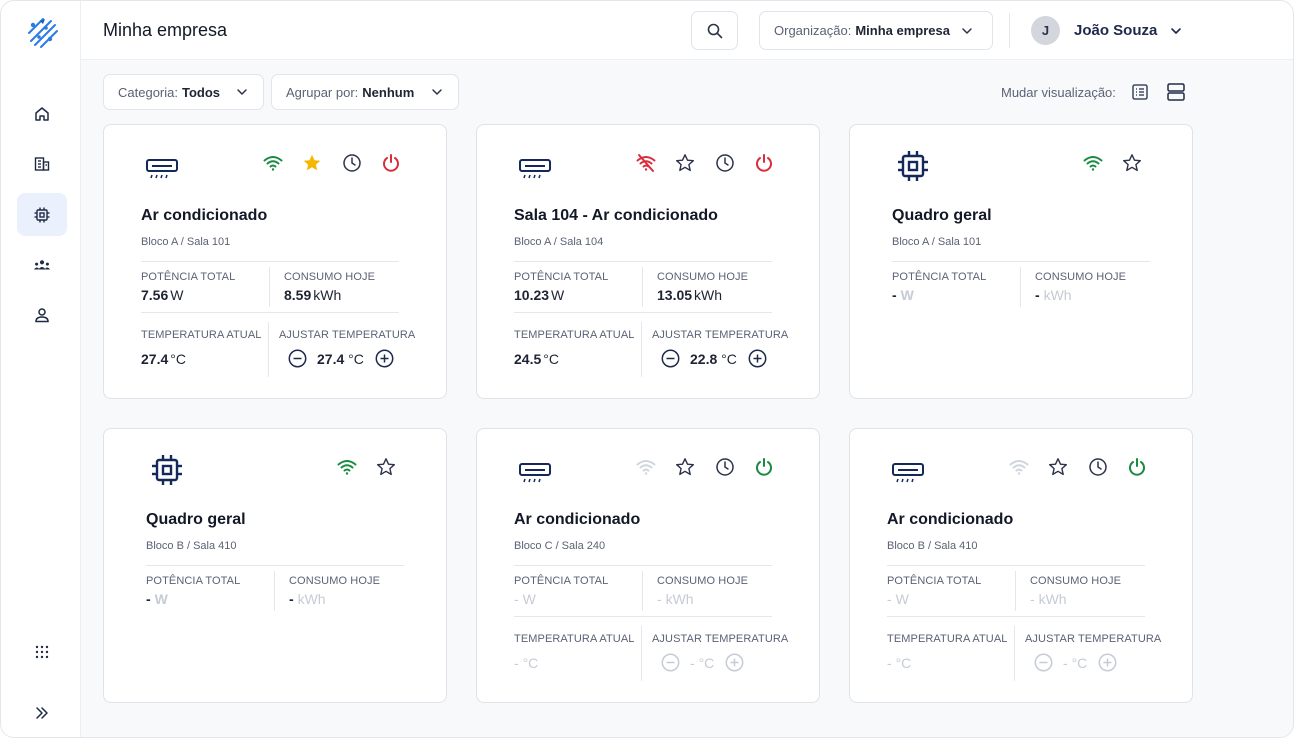 Image resolution: width=1294 pixels, height=738 pixels. Describe the element at coordinates (322, 92) in the screenshot. I see `group-label: Agrupar por:` at that location.